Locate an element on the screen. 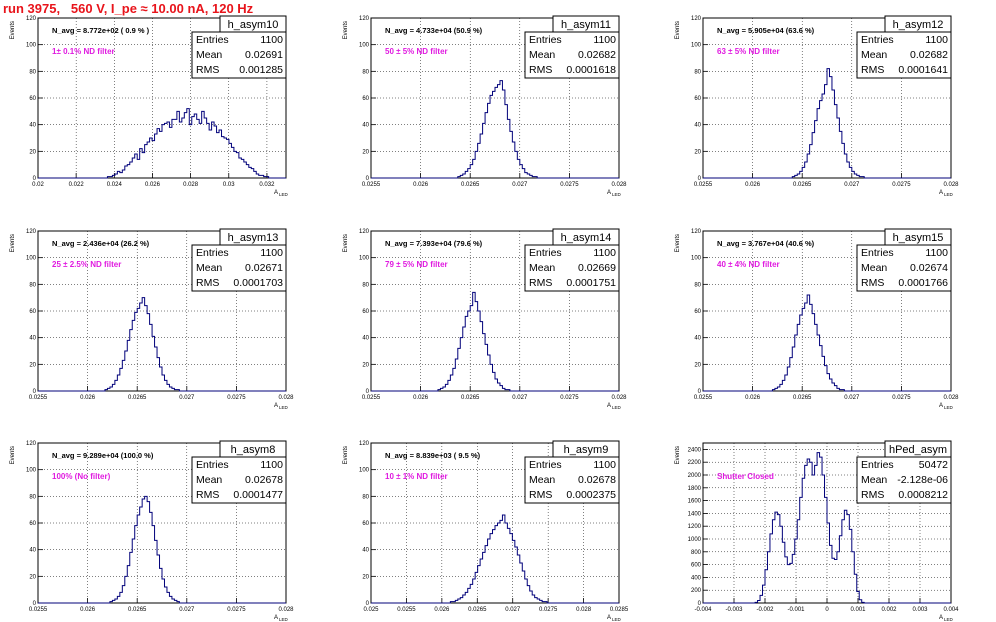  stats-entries-value: 50472 is located at coordinates (933, 465).